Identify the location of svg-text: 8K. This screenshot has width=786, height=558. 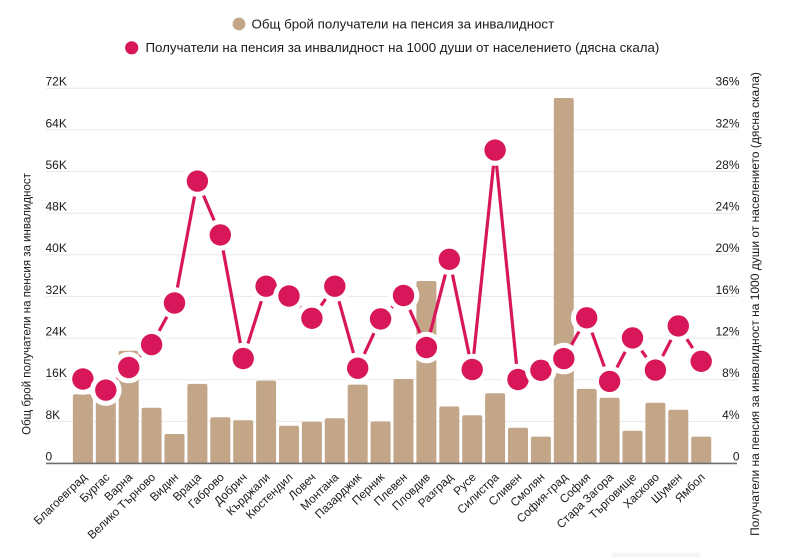
(53, 415).